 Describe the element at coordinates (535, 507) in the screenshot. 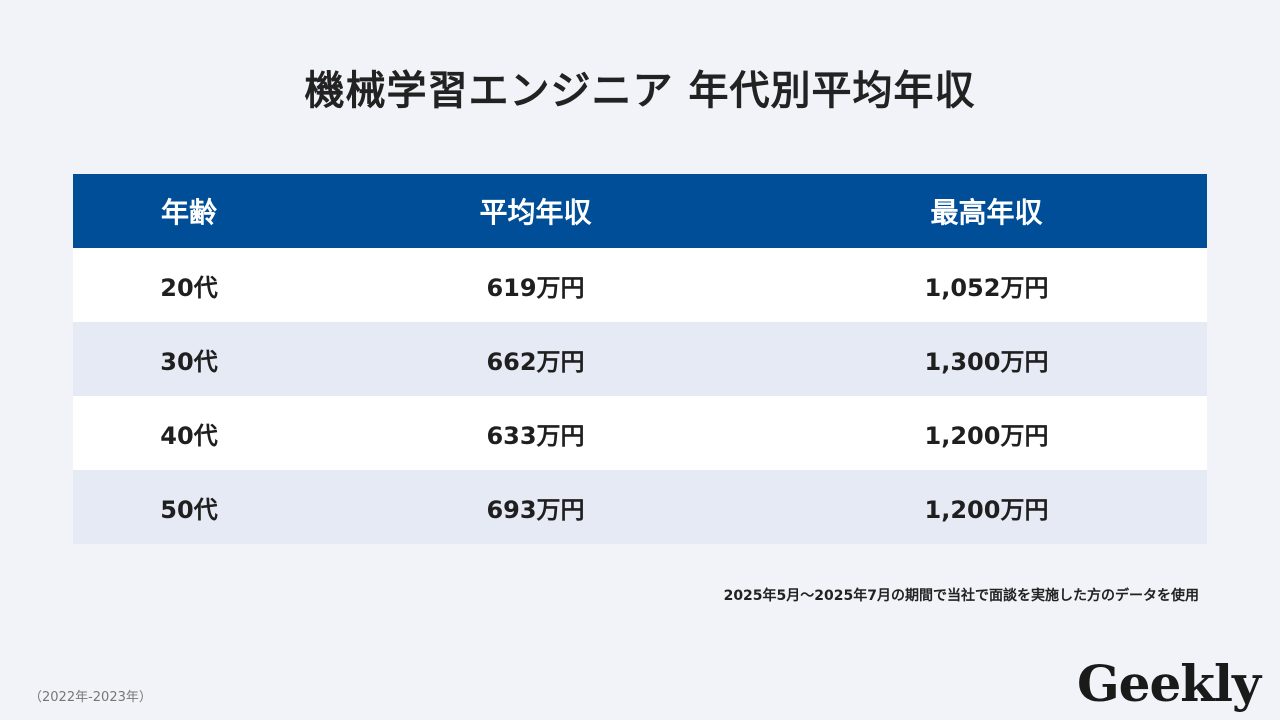

I see `average-salary-cell: 693万円` at that location.